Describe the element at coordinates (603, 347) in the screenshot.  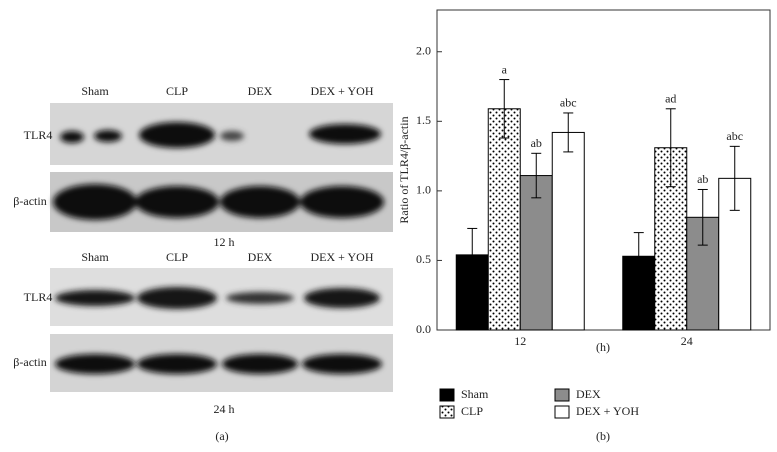
I see `x-axis-label: (h)` at that location.